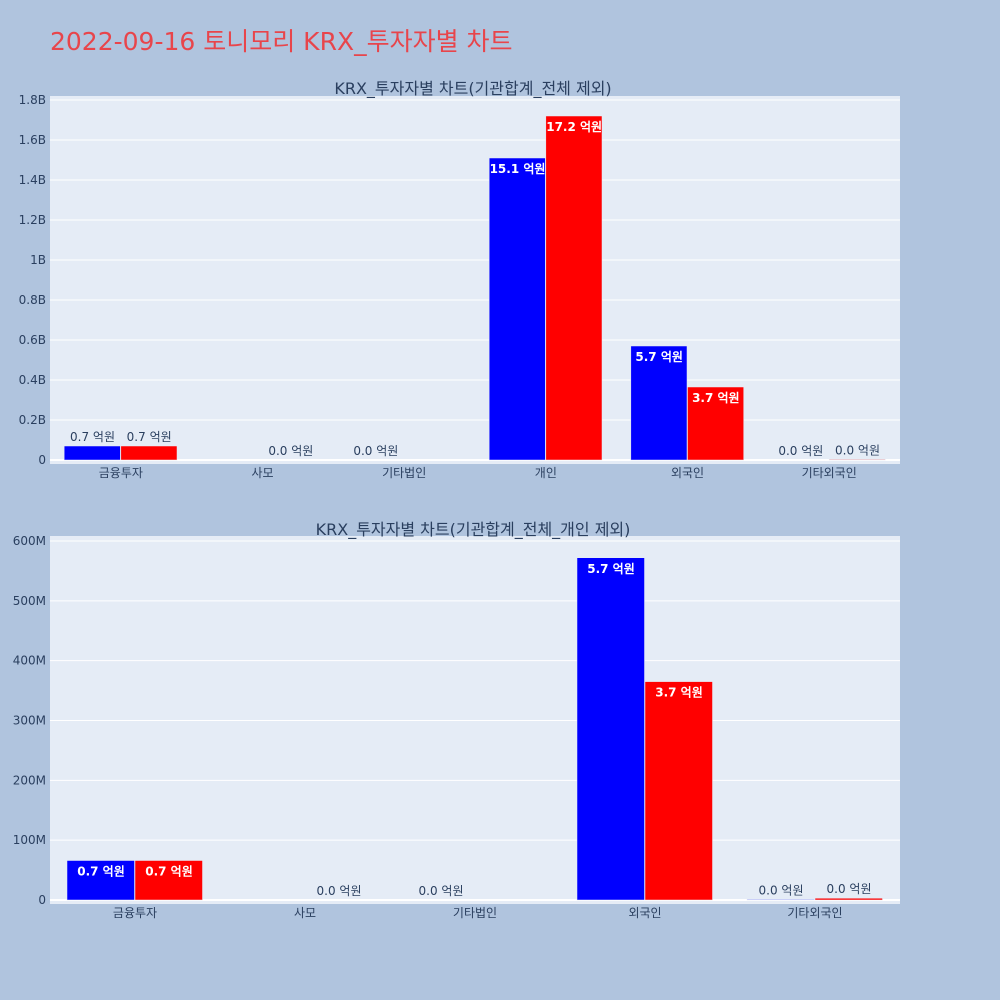 The width and height of the screenshot is (1000, 1000). Describe the element at coordinates (32, 220) in the screenshot. I see `y-tick-label: 1.2B` at that location.